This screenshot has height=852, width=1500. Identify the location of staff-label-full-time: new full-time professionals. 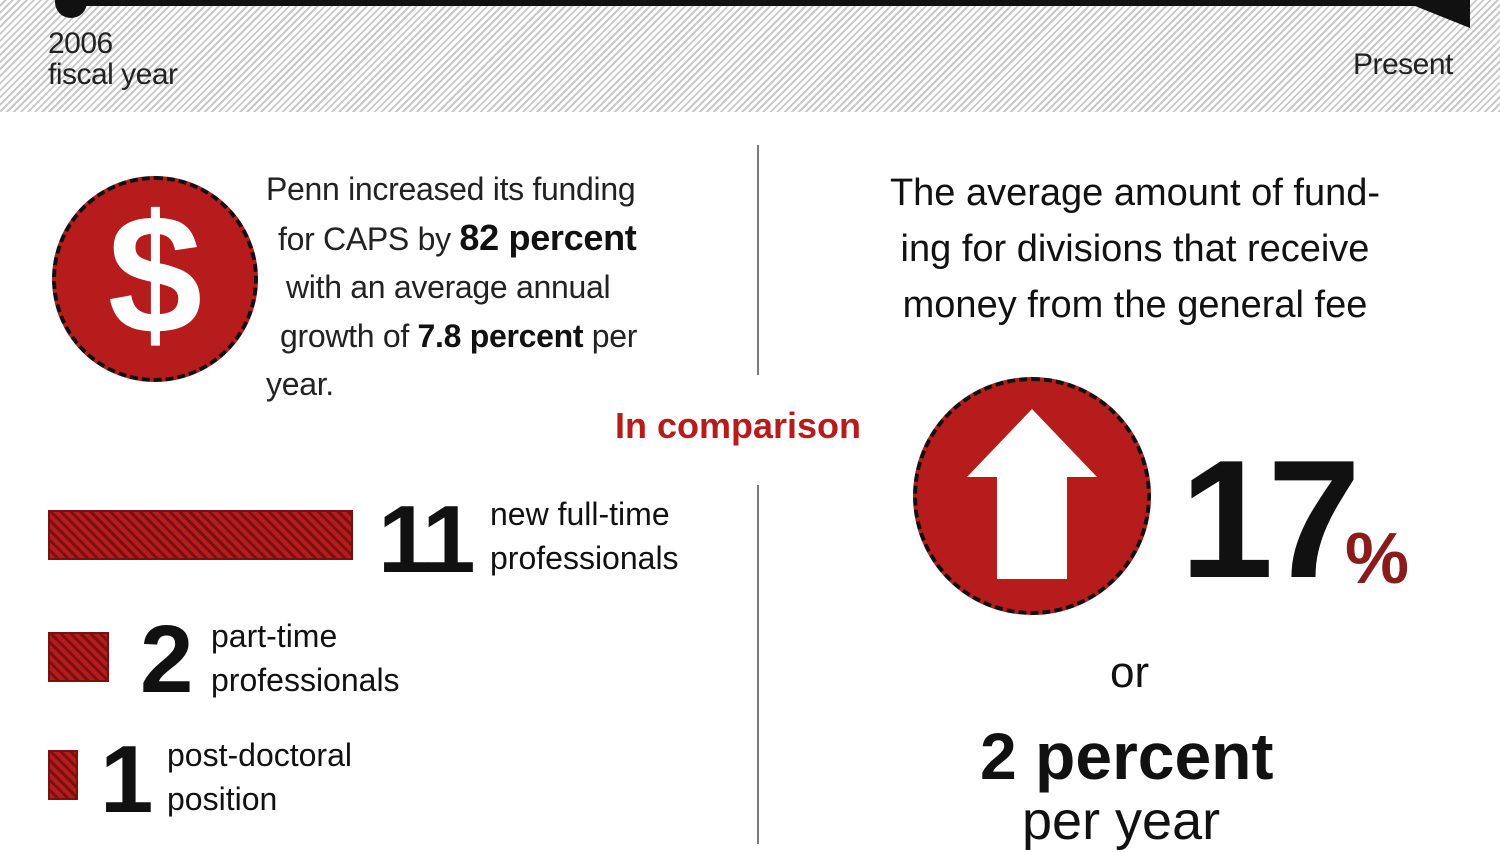
(584, 536).